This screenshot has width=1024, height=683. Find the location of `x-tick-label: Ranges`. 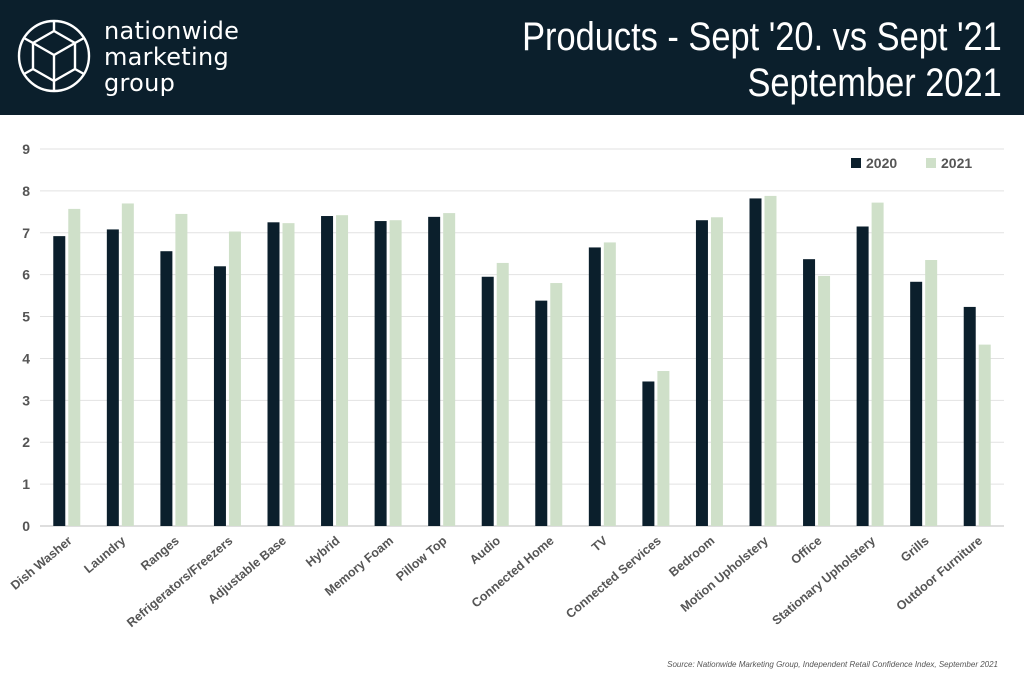

x-tick-label: Ranges is located at coordinates (160, 554).